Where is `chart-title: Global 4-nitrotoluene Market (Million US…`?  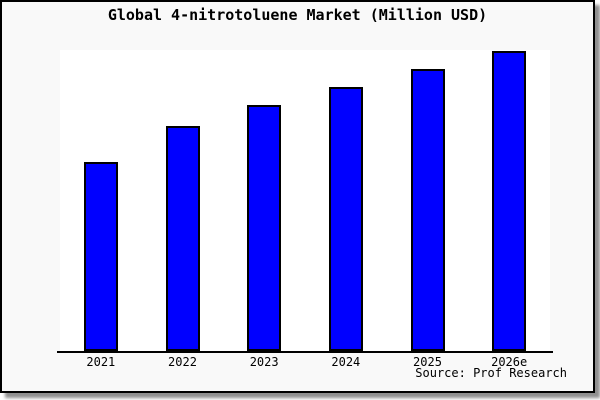 chart-title: Global 4-nitrotoluene Market (Million US… is located at coordinates (297, 15).